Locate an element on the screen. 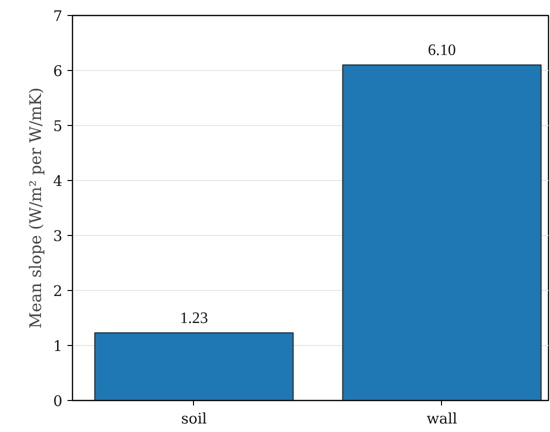 This screenshot has width=550, height=432. y-tick-label: 0 is located at coordinates (58, 401).